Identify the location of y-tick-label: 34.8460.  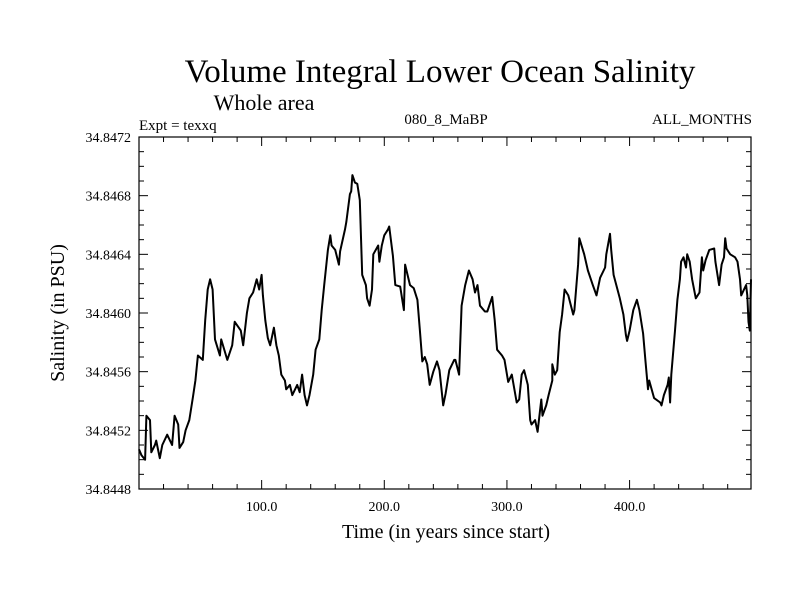
(109, 314).